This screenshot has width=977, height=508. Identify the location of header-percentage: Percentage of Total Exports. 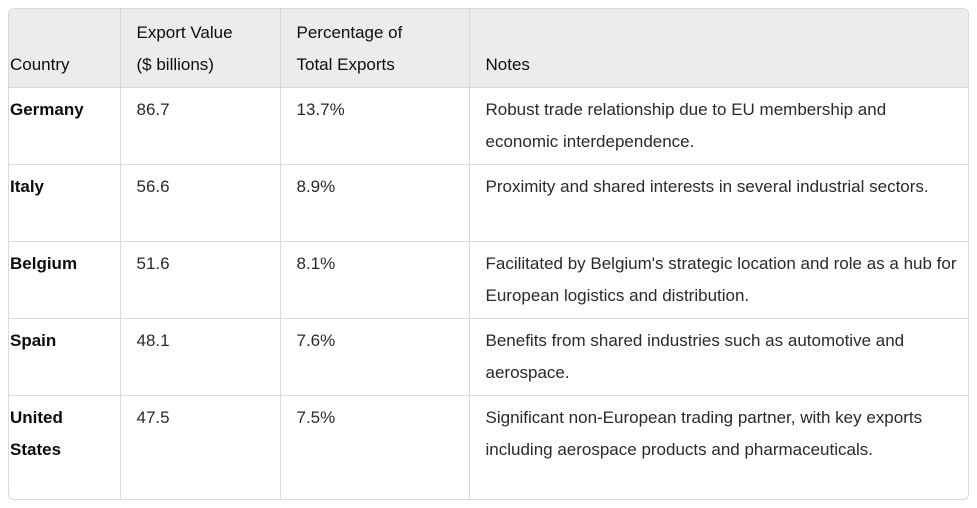
(374, 48).